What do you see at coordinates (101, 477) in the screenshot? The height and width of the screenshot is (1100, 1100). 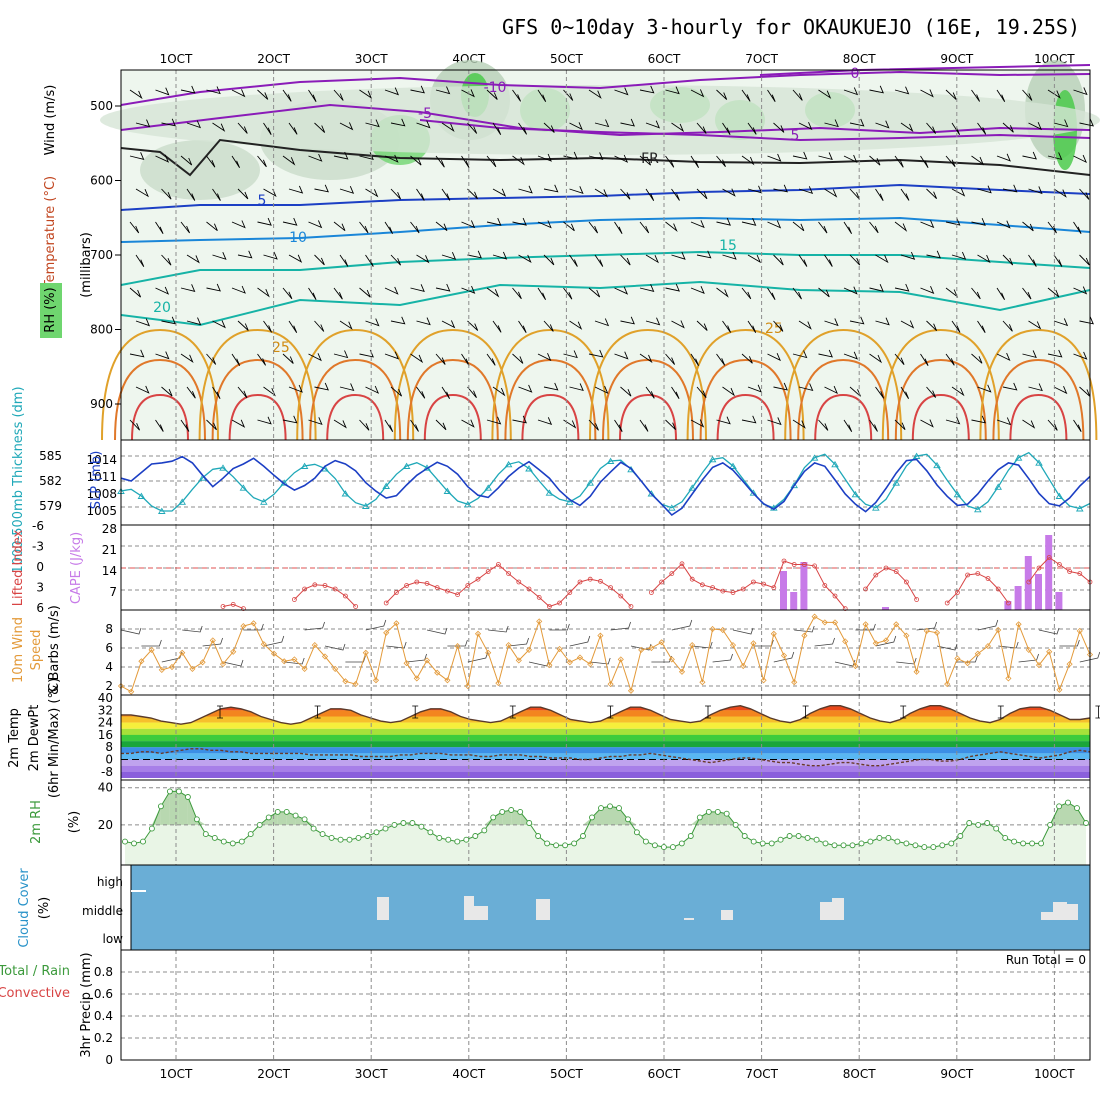 I see `slp-ytick: 1011` at bounding box center [101, 477].